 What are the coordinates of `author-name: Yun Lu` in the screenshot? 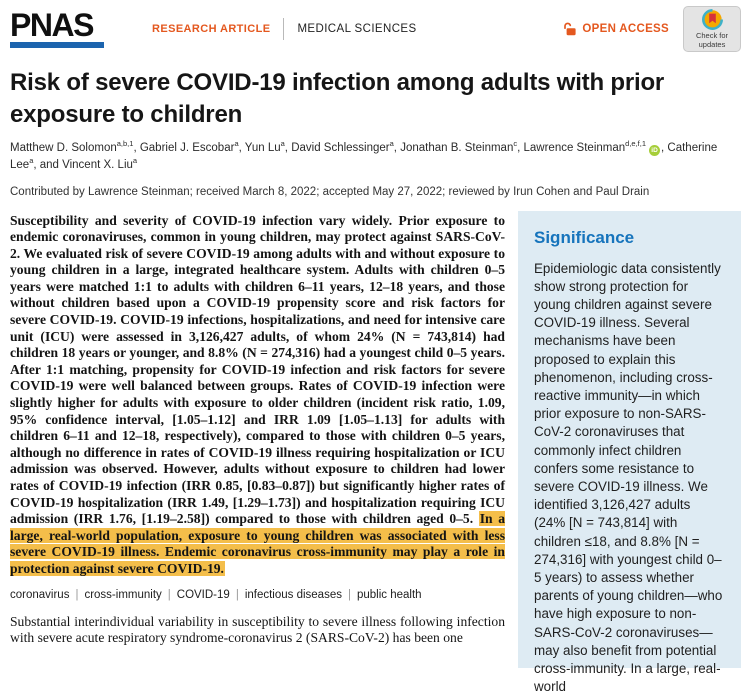 It's located at (263, 148).